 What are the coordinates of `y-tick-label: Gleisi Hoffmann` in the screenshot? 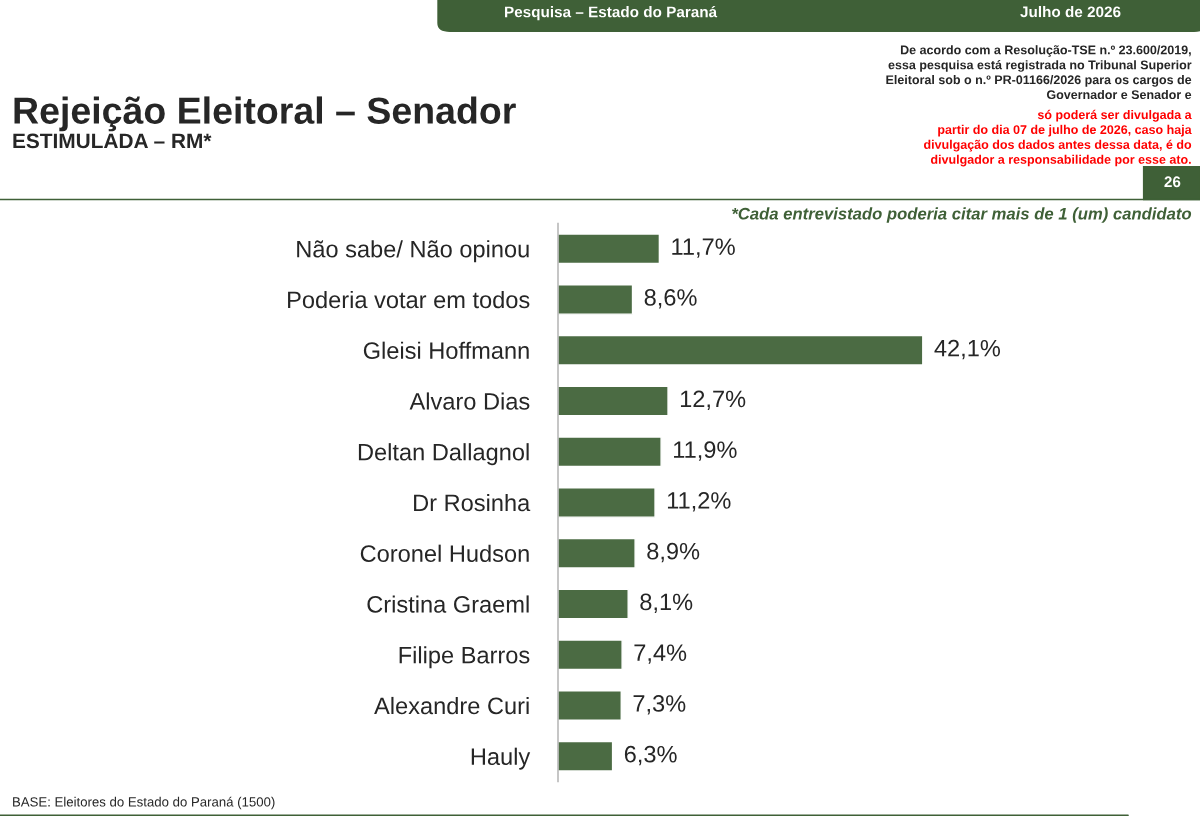 It's located at (446, 350).